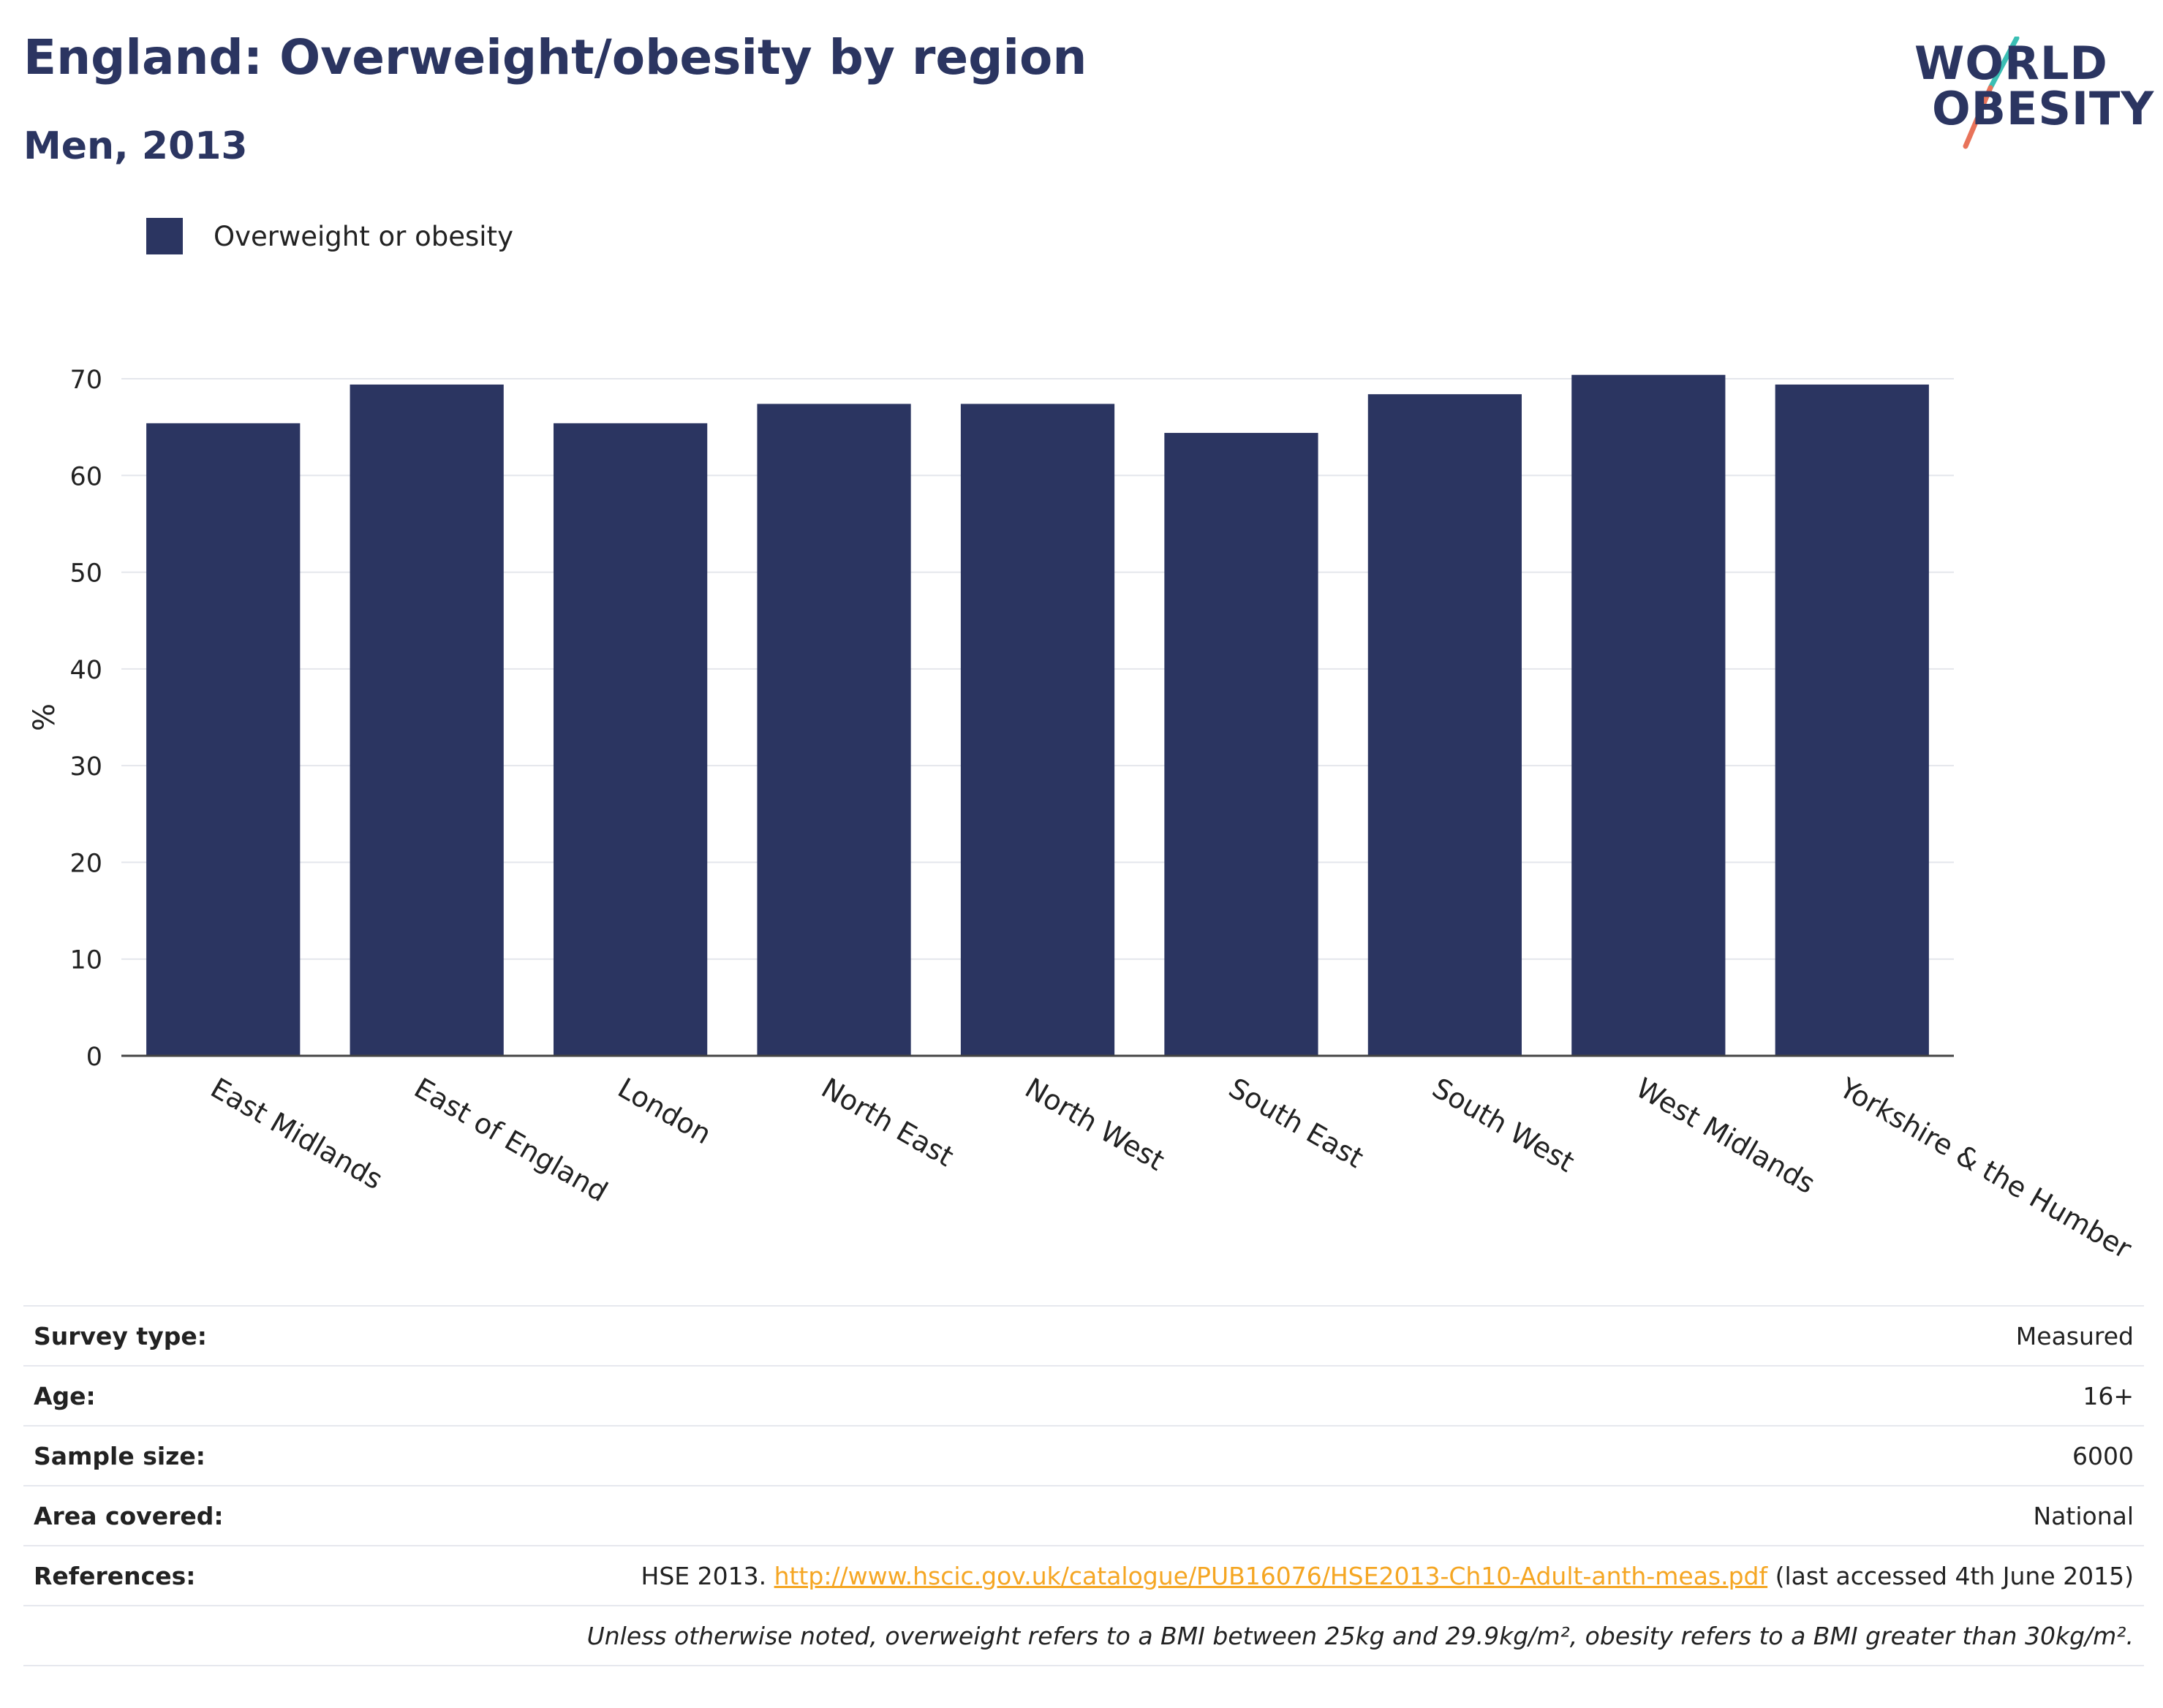 Image resolution: width=2163 pixels, height=1708 pixels. I want to click on info-row-age: Age: 16+, so click(1084, 1396).